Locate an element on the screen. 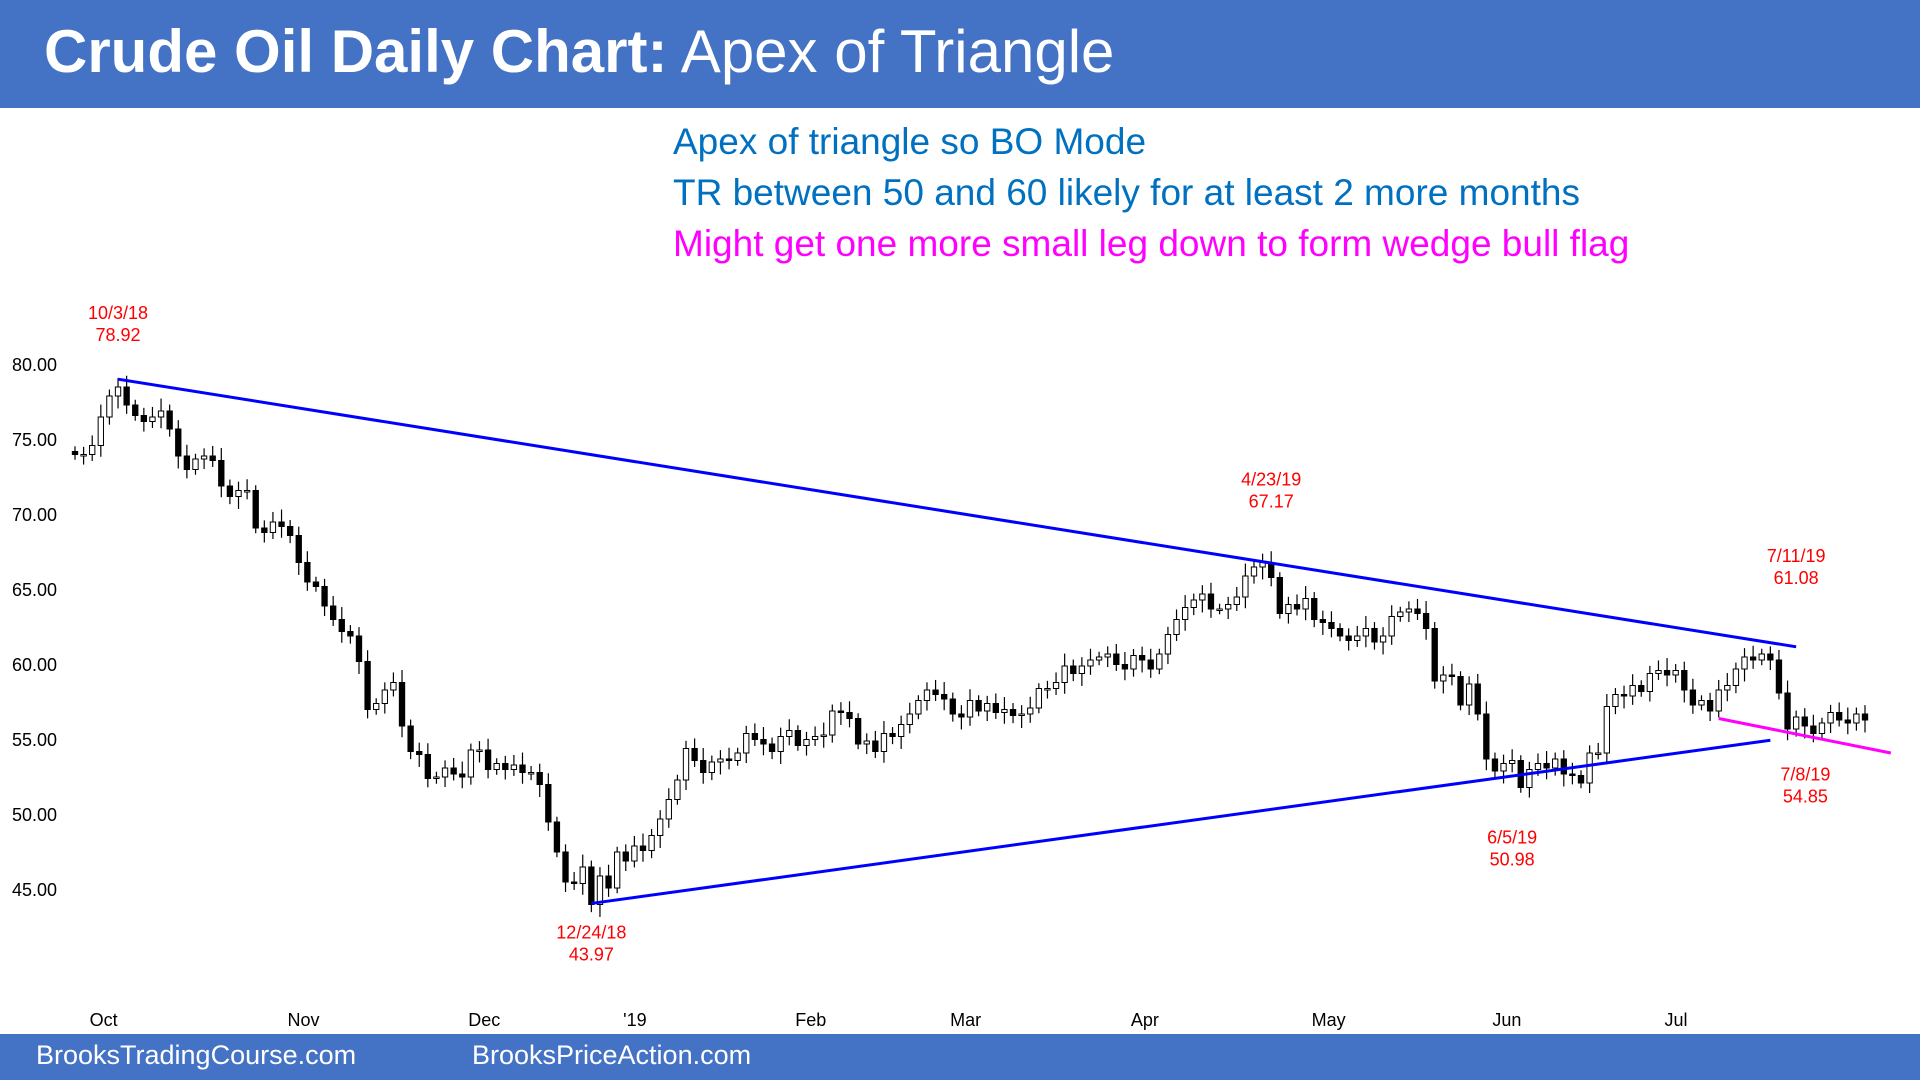 The width and height of the screenshot is (1920, 1080). title-rest: Apex of Triangle is located at coordinates (891, 51).